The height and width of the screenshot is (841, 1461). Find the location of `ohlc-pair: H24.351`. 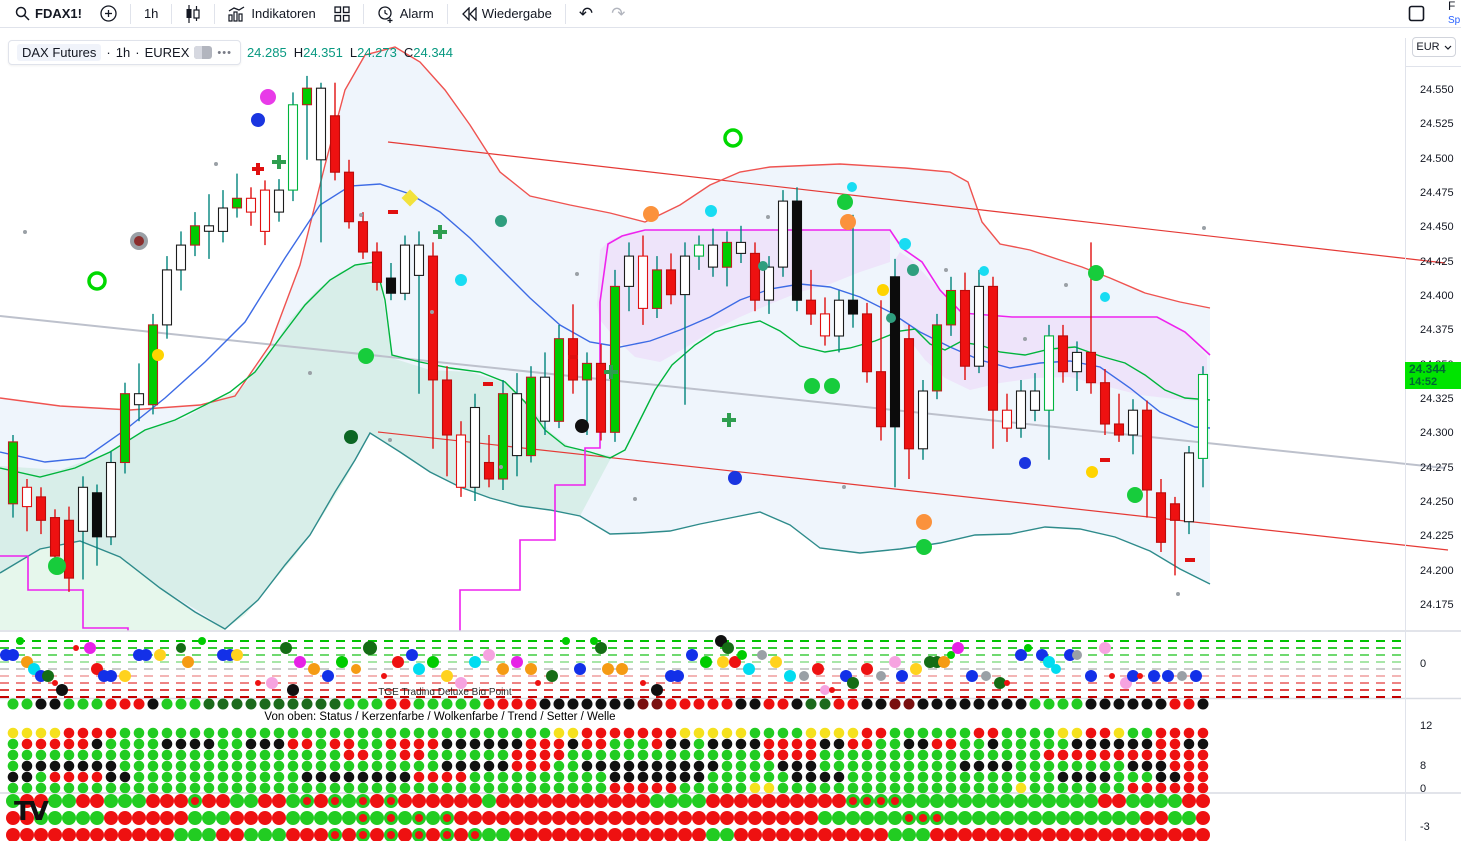

ohlc-pair: H24.351 is located at coordinates (318, 52).